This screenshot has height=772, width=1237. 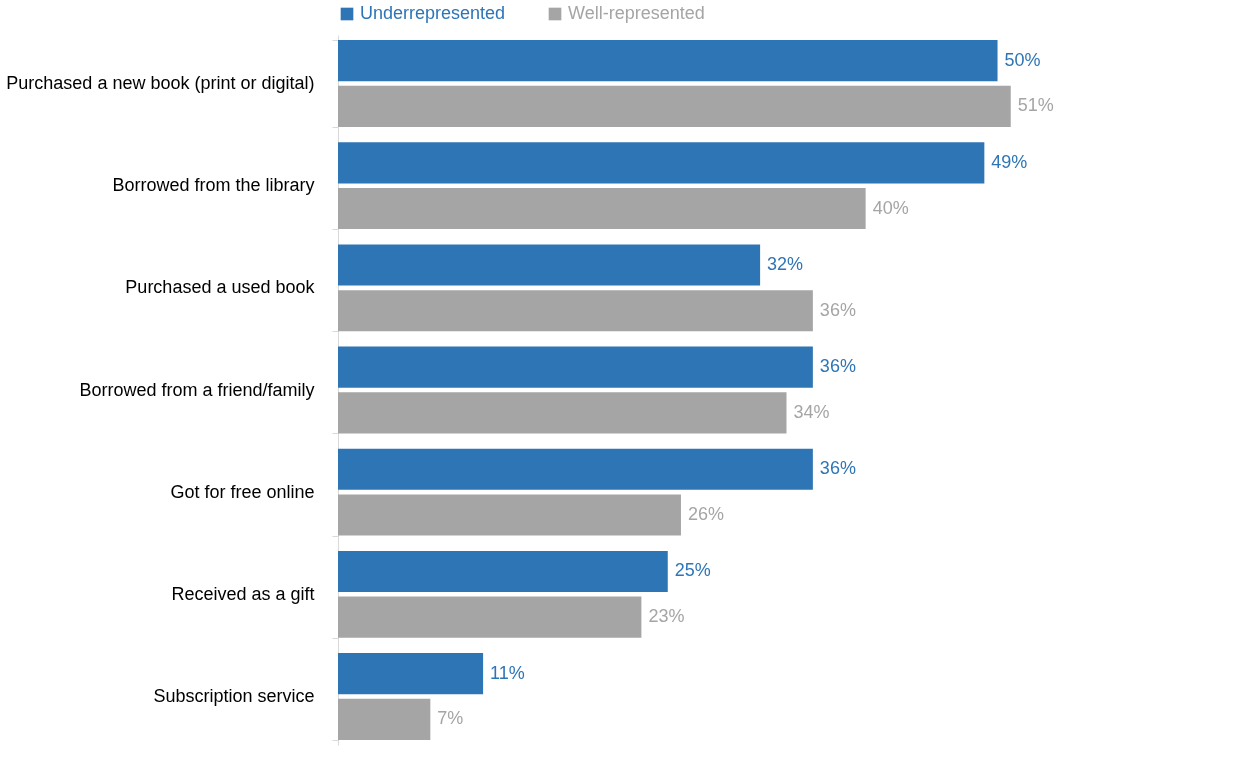 What do you see at coordinates (433, 13) in the screenshot?
I see `legend-label: Underrepresented` at bounding box center [433, 13].